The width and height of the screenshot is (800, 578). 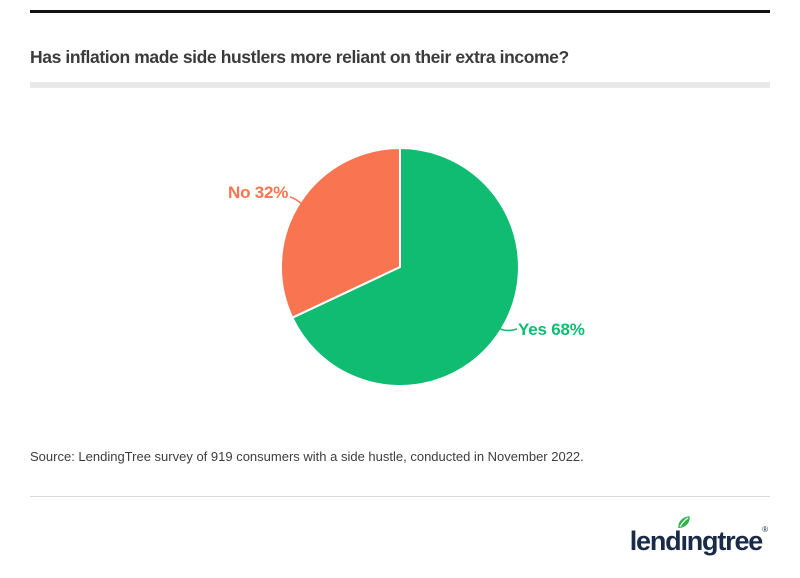 What do you see at coordinates (258, 192) in the screenshot?
I see `pie-label-no: No 32%` at bounding box center [258, 192].